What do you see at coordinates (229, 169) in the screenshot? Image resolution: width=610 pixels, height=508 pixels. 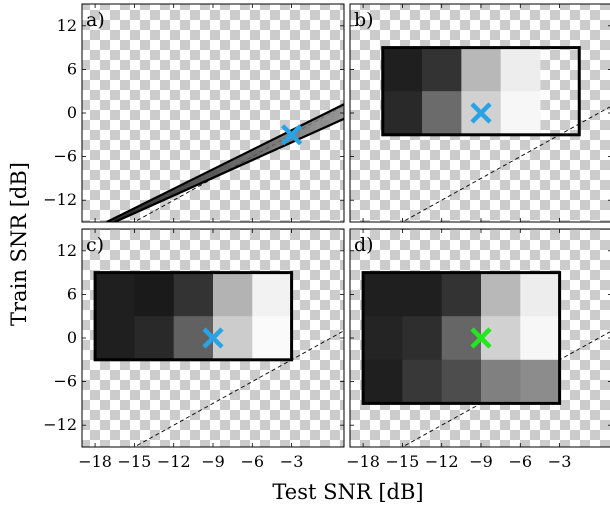 I see `band-edge-lower` at bounding box center [229, 169].